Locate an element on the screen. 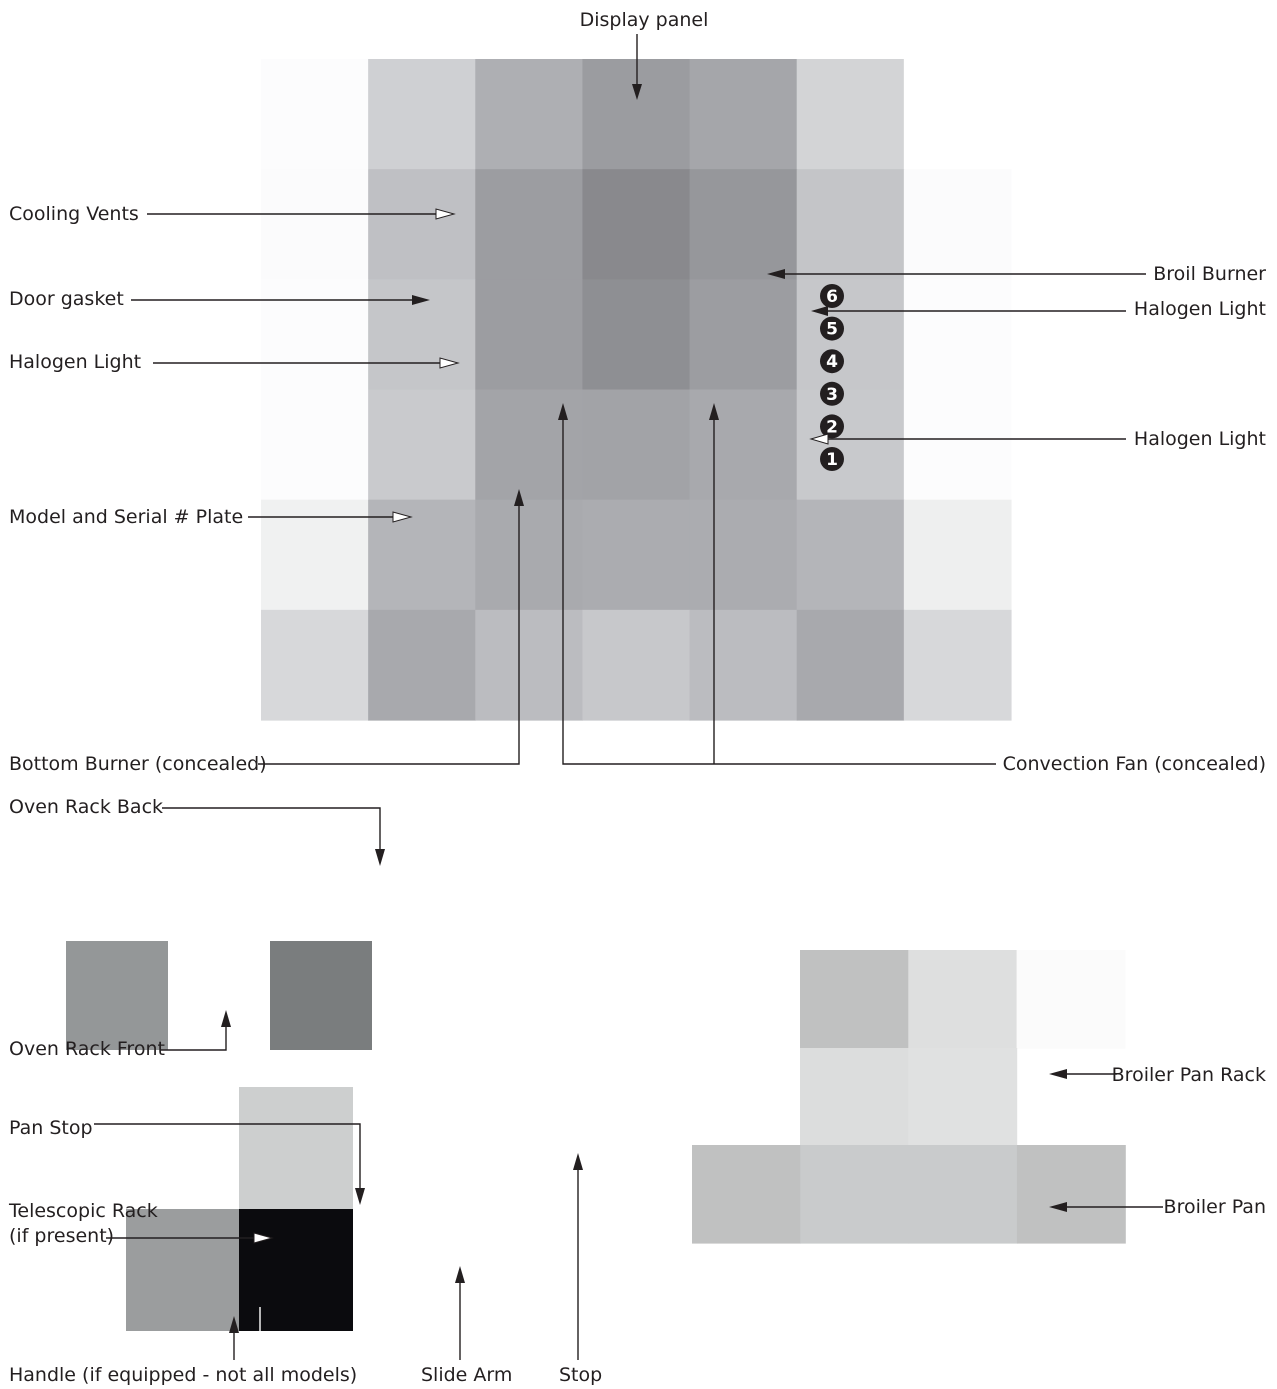 Image resolution: width=1277 pixels, height=1389 pixels. label-pan-stop: Pan Stop is located at coordinates (51, 1128).